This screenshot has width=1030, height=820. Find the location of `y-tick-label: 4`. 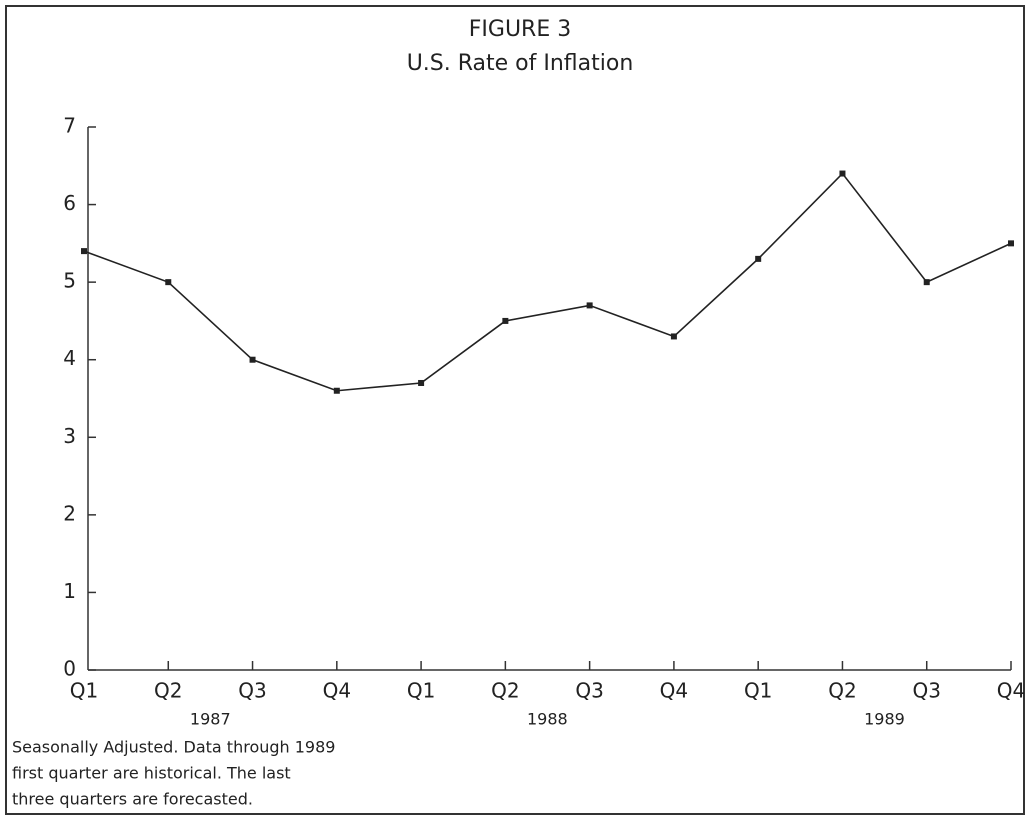

y-tick-label: 4 is located at coordinates (69, 358).